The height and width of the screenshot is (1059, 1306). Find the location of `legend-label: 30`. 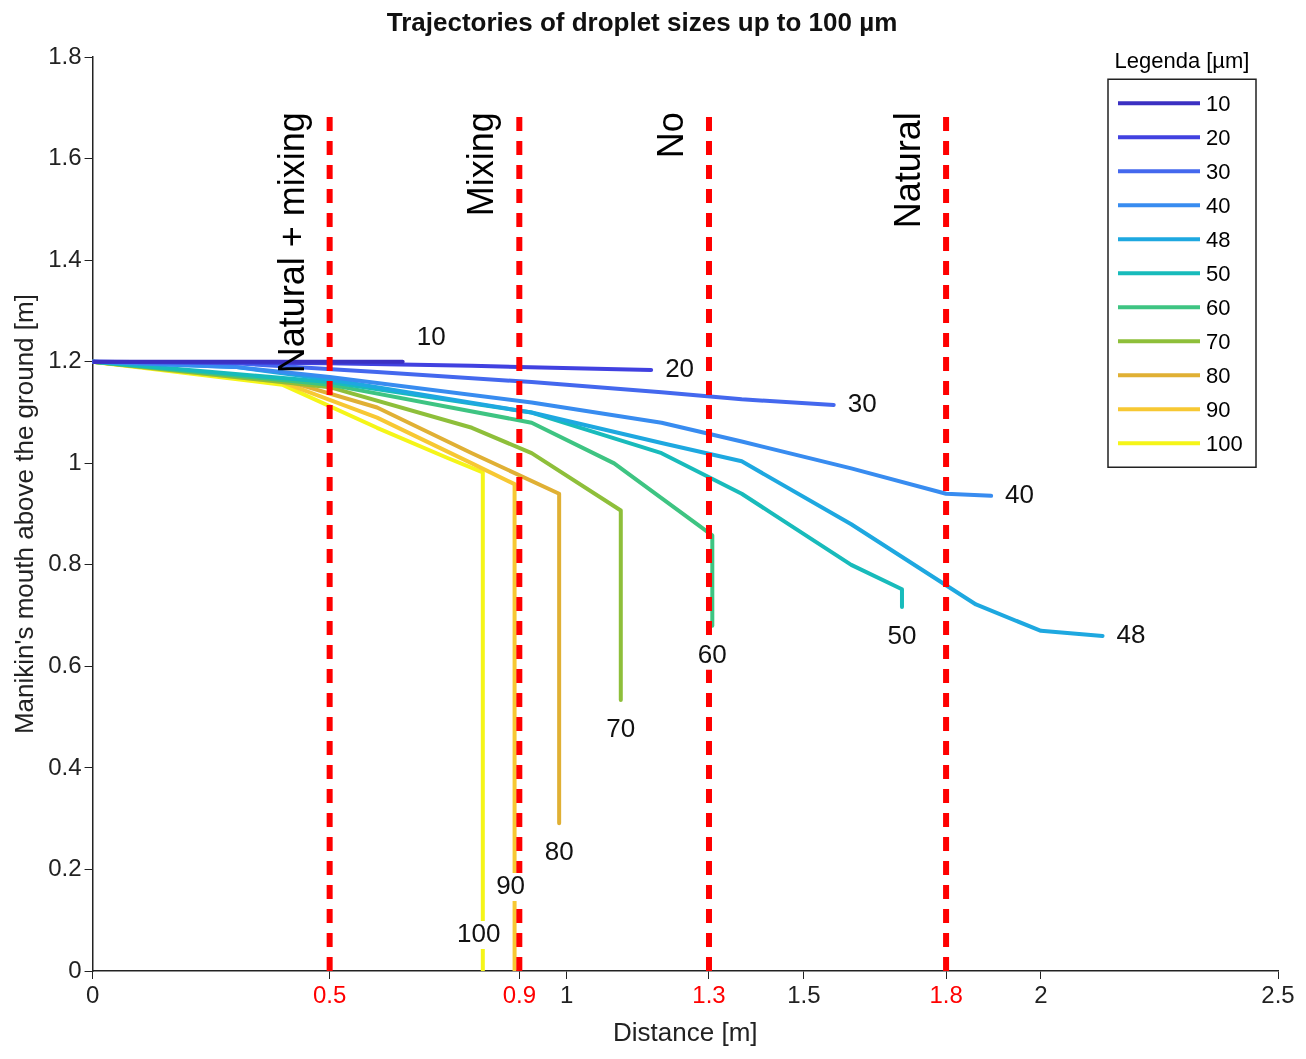

legend-label: 30 is located at coordinates (1218, 172).